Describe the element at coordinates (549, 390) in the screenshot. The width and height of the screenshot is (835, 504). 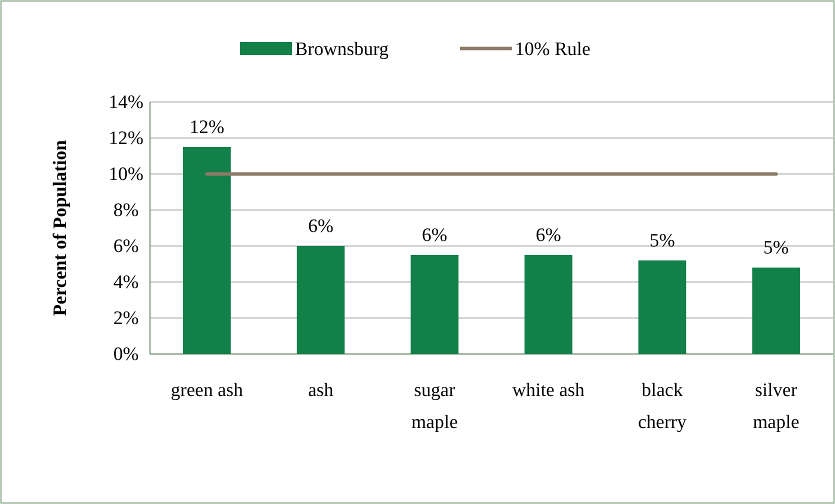
I see `x-tick-label: white ash` at that location.